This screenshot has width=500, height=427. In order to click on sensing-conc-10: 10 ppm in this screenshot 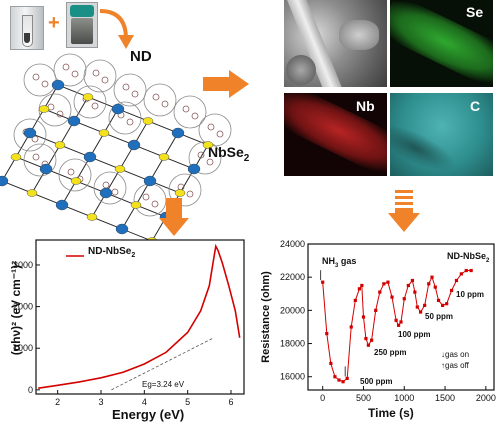, I will do `click(470, 294)`.